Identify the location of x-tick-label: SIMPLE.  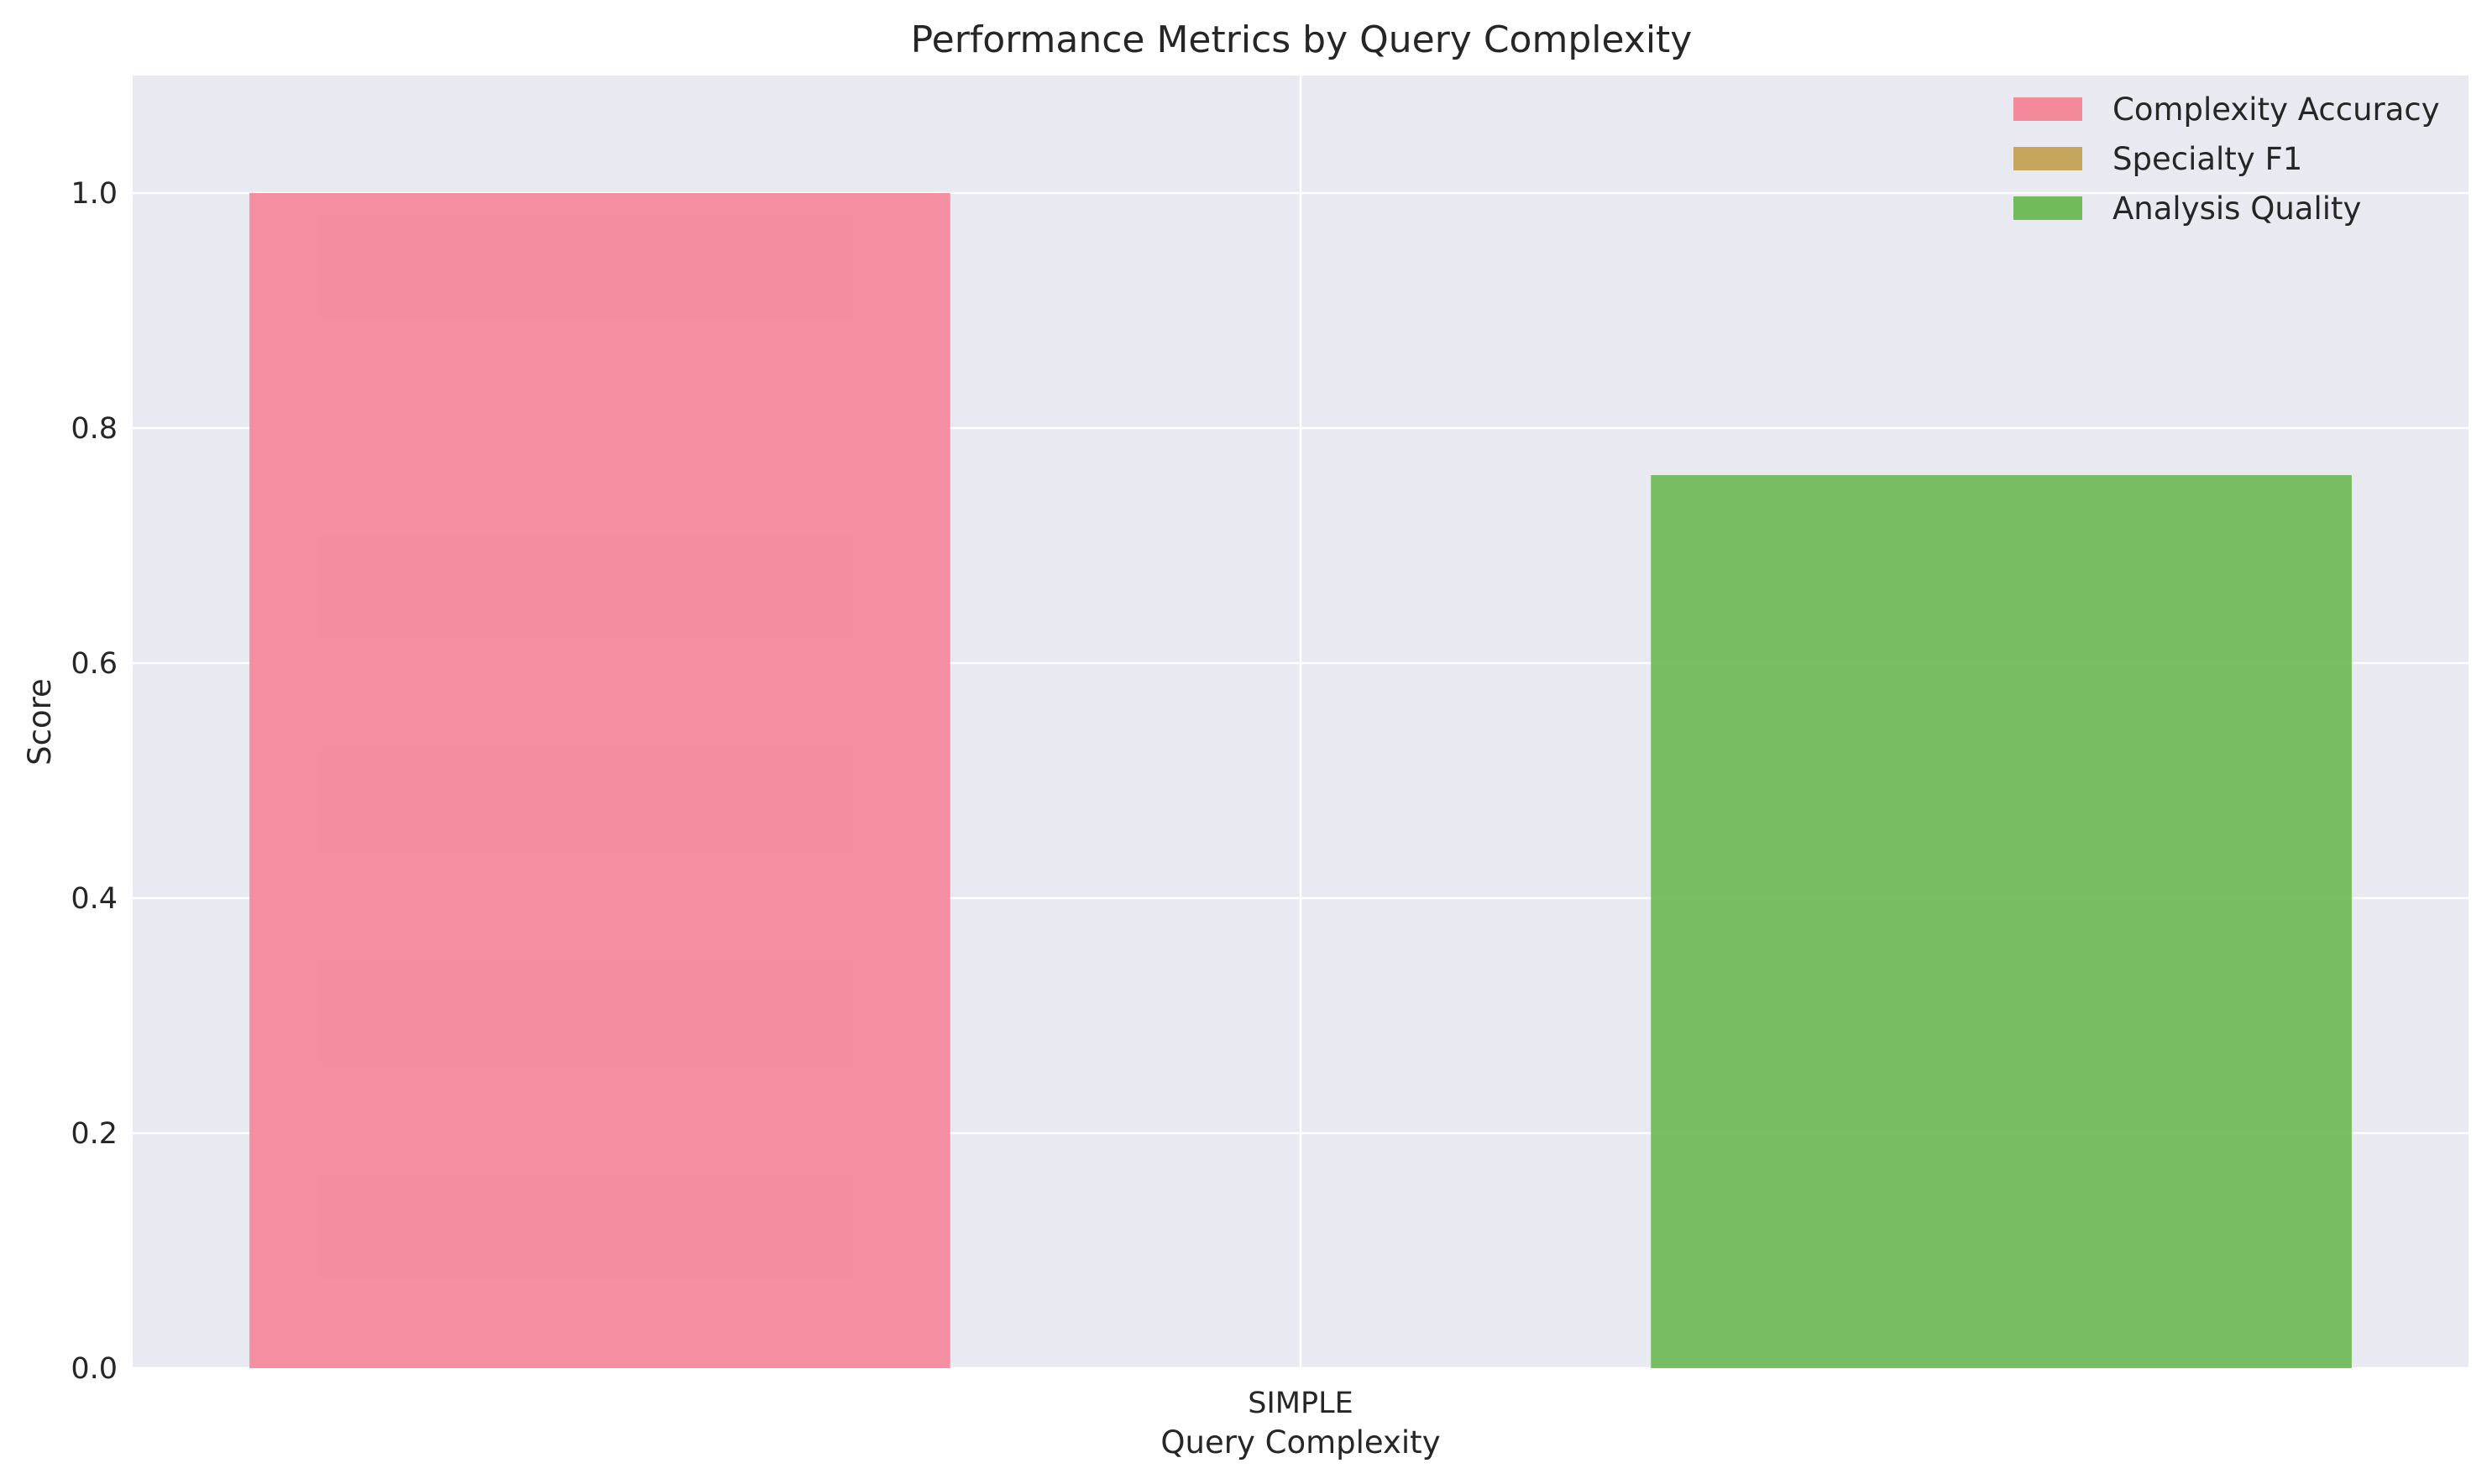
(1300, 1403).